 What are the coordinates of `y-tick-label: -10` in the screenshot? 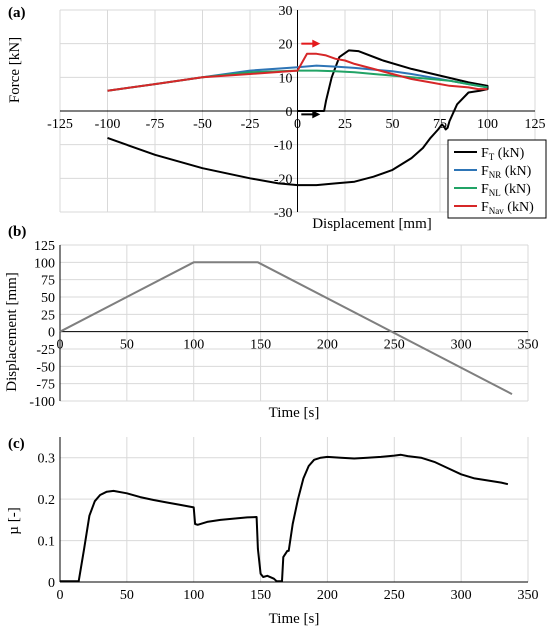 It's located at (283, 146).